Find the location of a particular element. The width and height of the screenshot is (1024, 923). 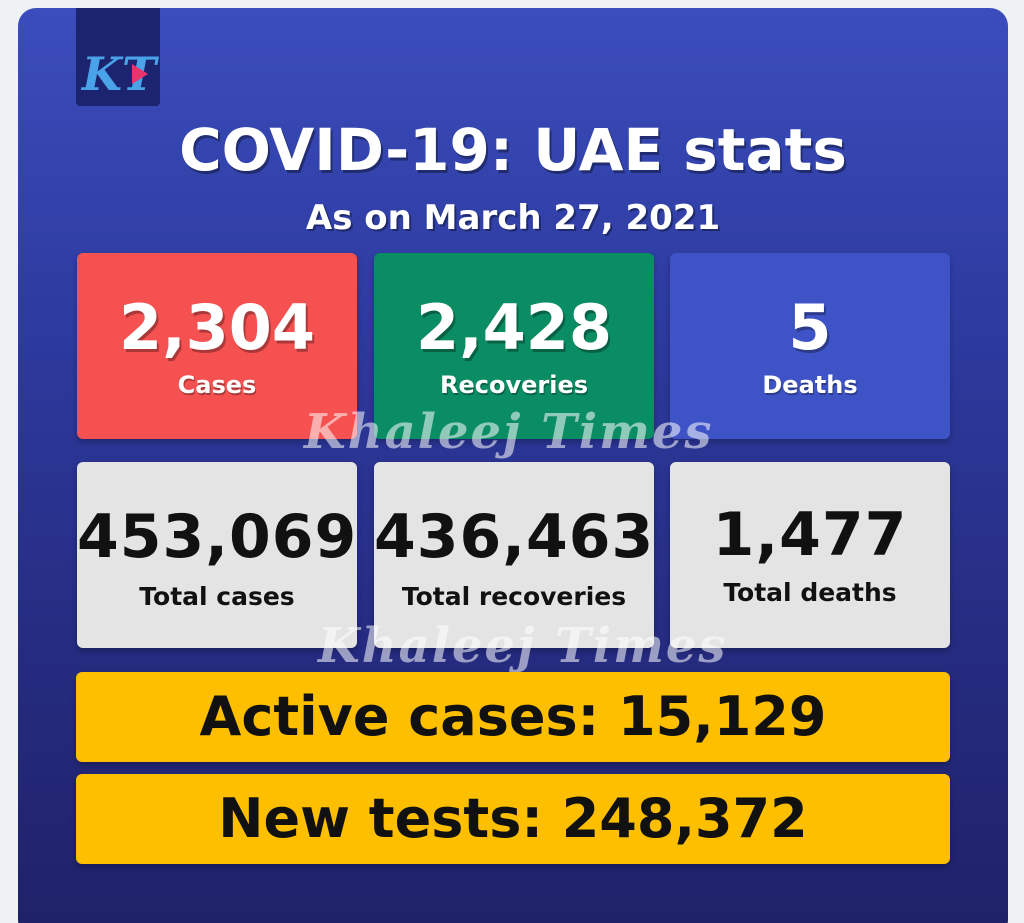

daily-recoveries-tile: 2,428 Recoveries is located at coordinates (514, 346).